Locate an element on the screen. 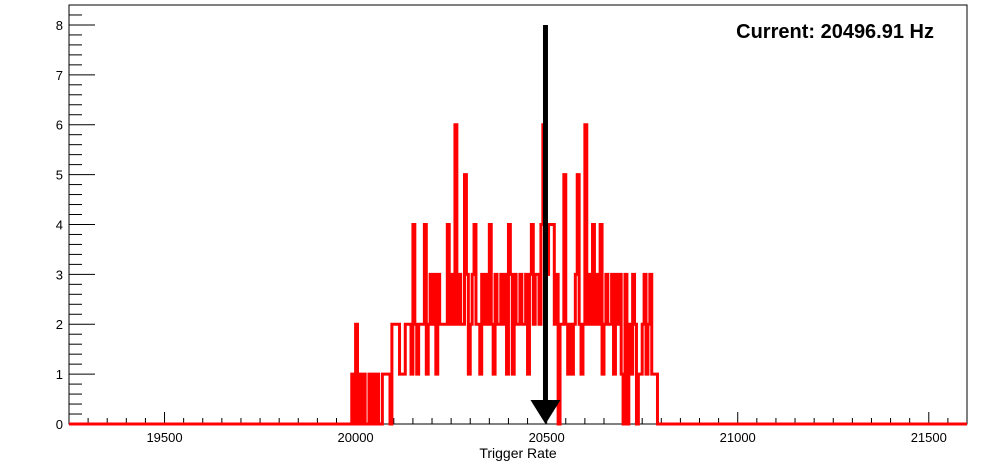 The height and width of the screenshot is (472, 996). x-axis-tick-labels: 19500 20000 20500 21000 21500 is located at coordinates (546, 437).